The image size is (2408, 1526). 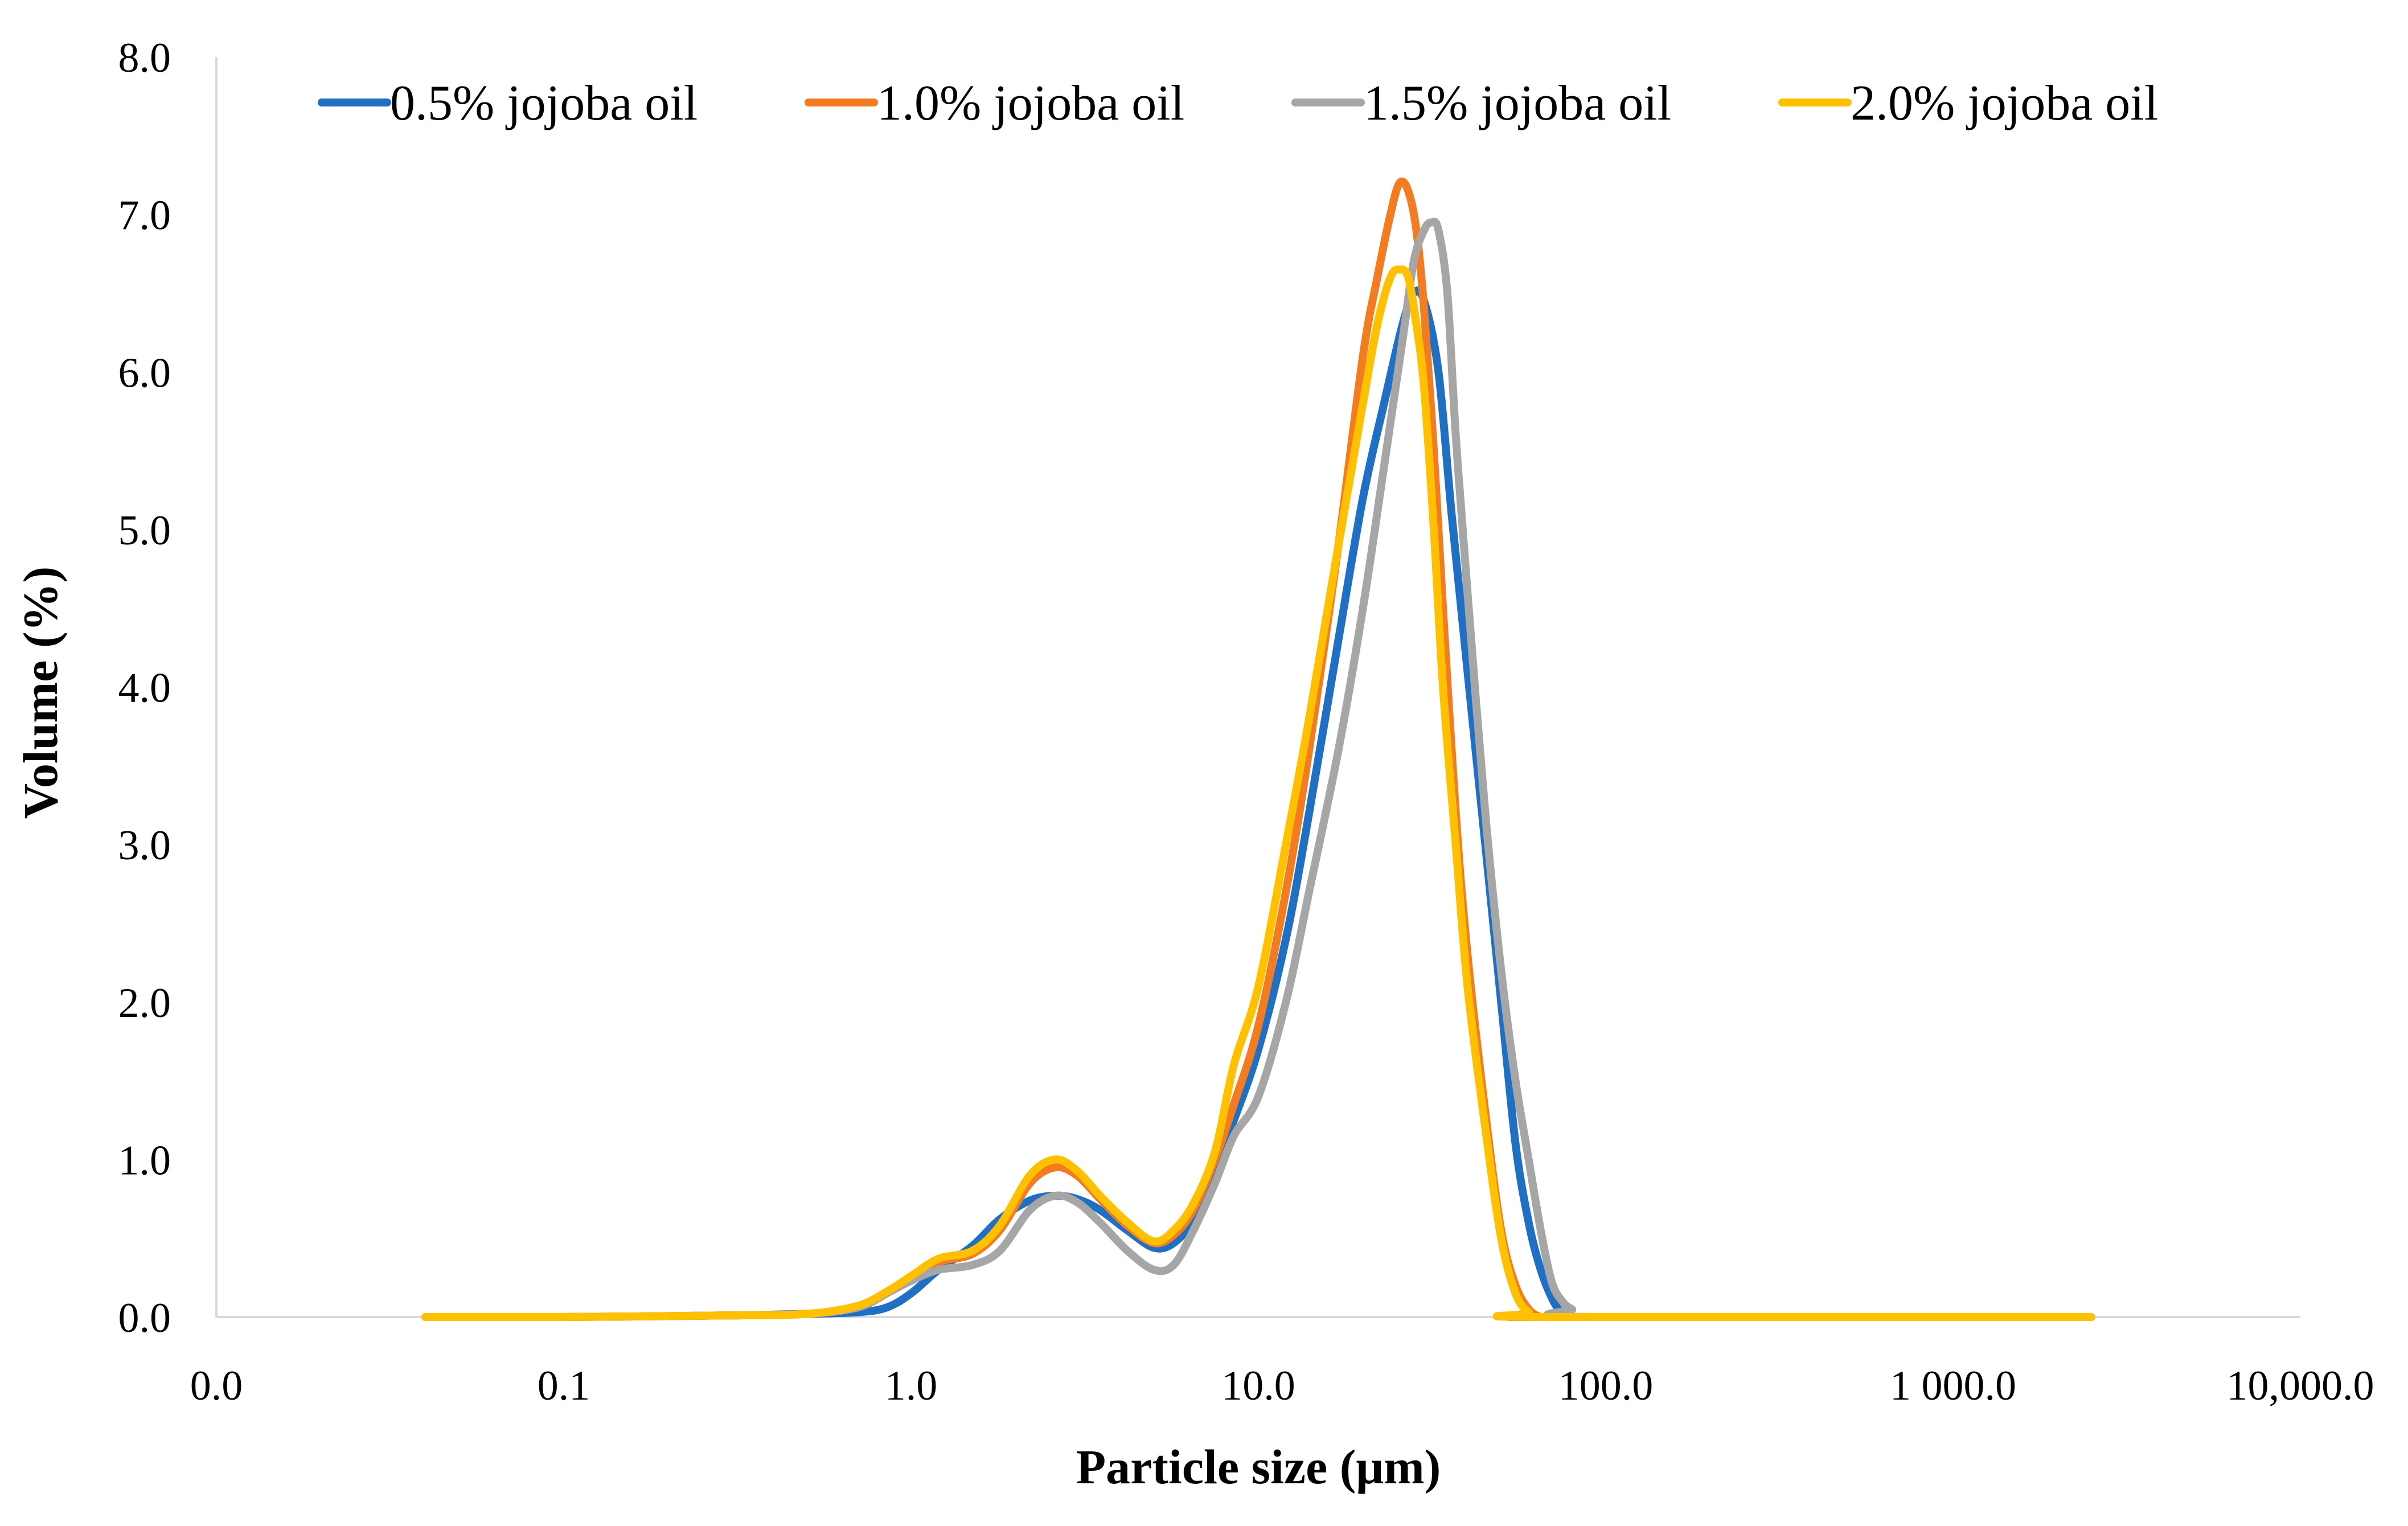 What do you see at coordinates (144, 845) in the screenshot?
I see `y-tick-label: 3.0` at bounding box center [144, 845].